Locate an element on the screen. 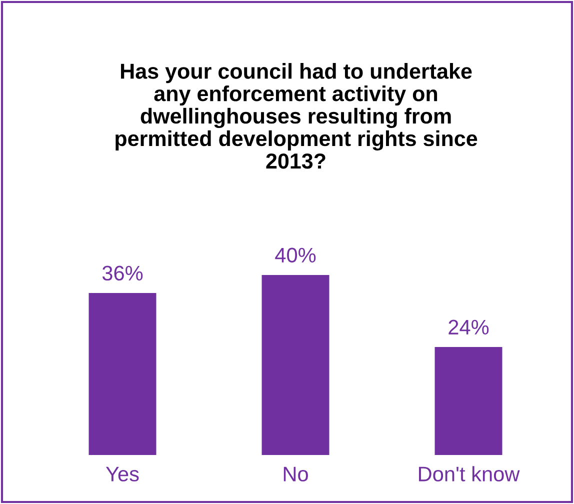 Image resolution: width=574 pixels, height=504 pixels. x-tick-label: Yes is located at coordinates (122, 474).